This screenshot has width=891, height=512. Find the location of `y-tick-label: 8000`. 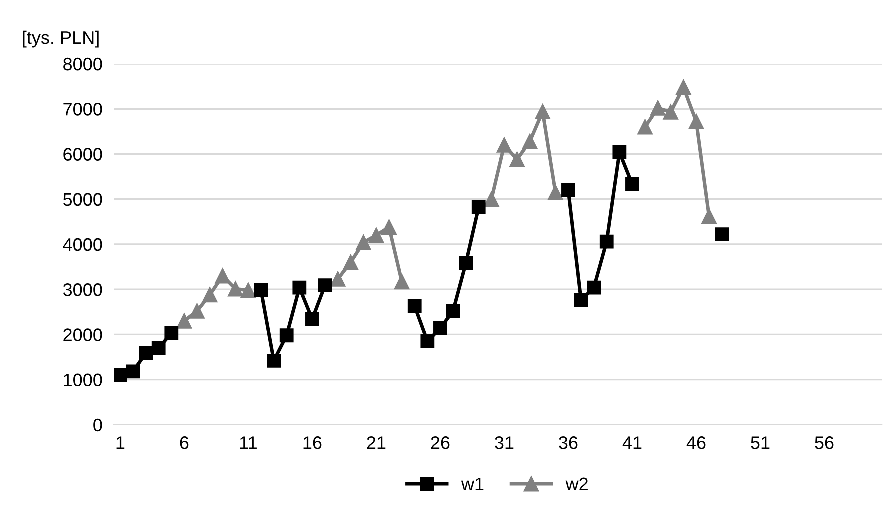

y-tick-label: 8000 is located at coordinates (83, 64).